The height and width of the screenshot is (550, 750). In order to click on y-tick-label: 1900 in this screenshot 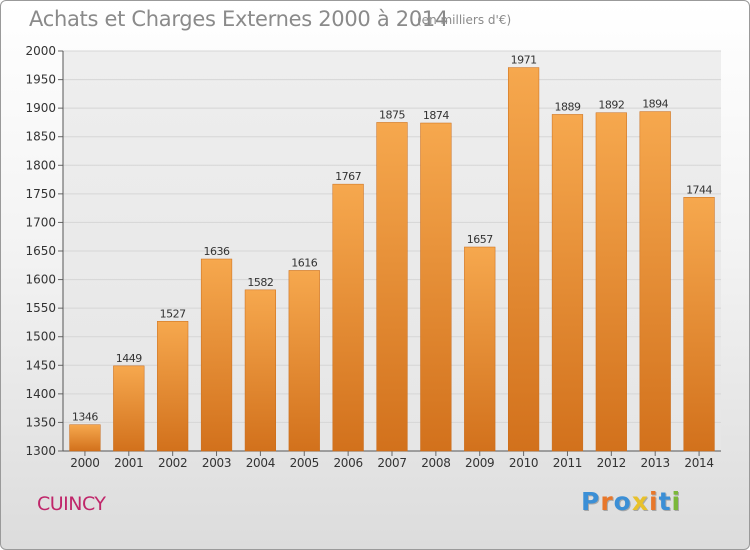, I will do `click(40, 108)`.